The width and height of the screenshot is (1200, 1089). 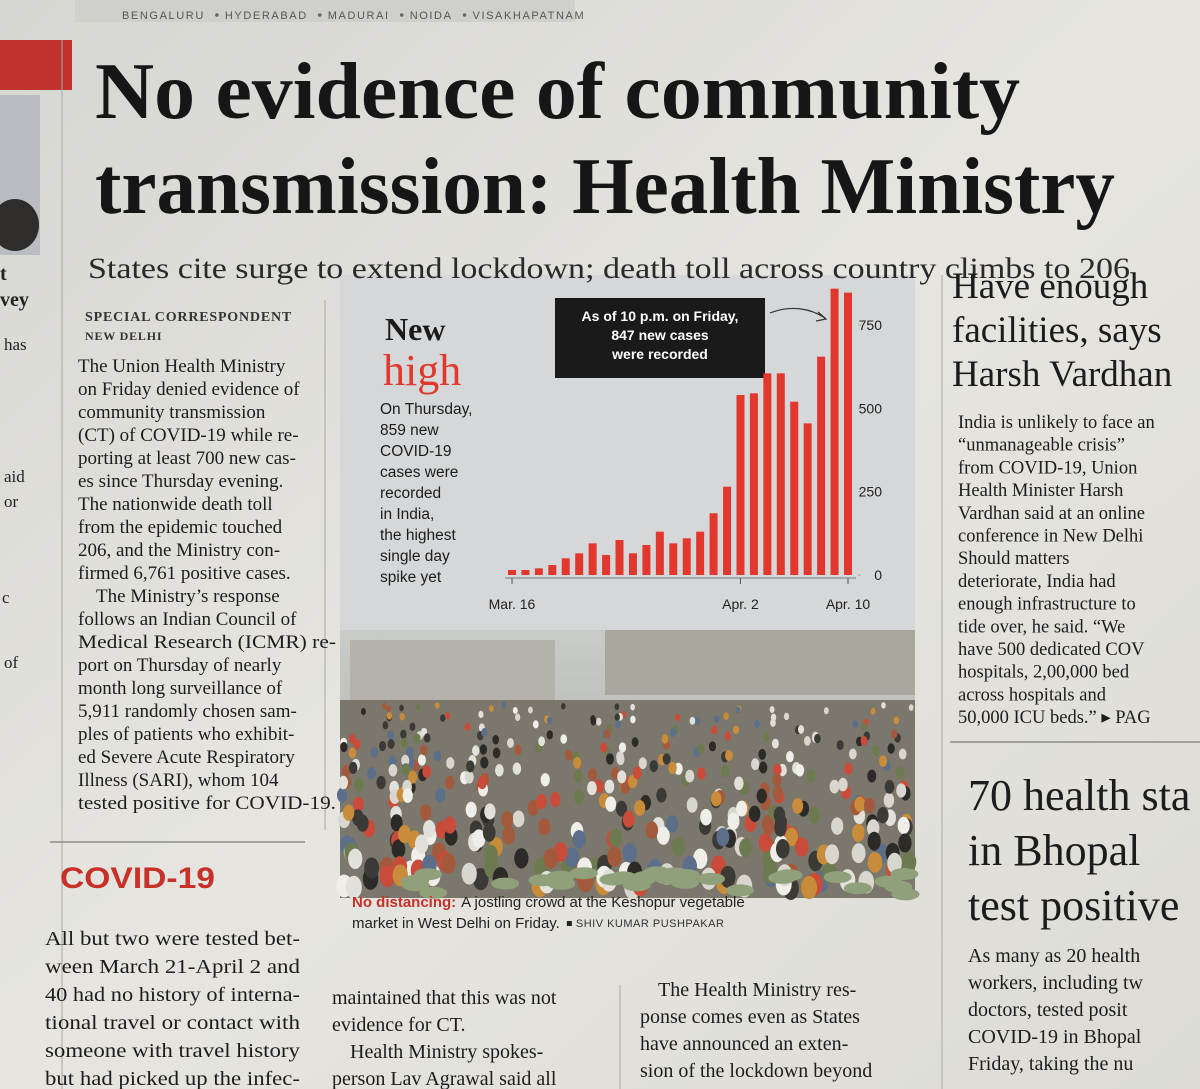 I want to click on body-text-line: “unmanageable crisis”, so click(x=1041, y=446).